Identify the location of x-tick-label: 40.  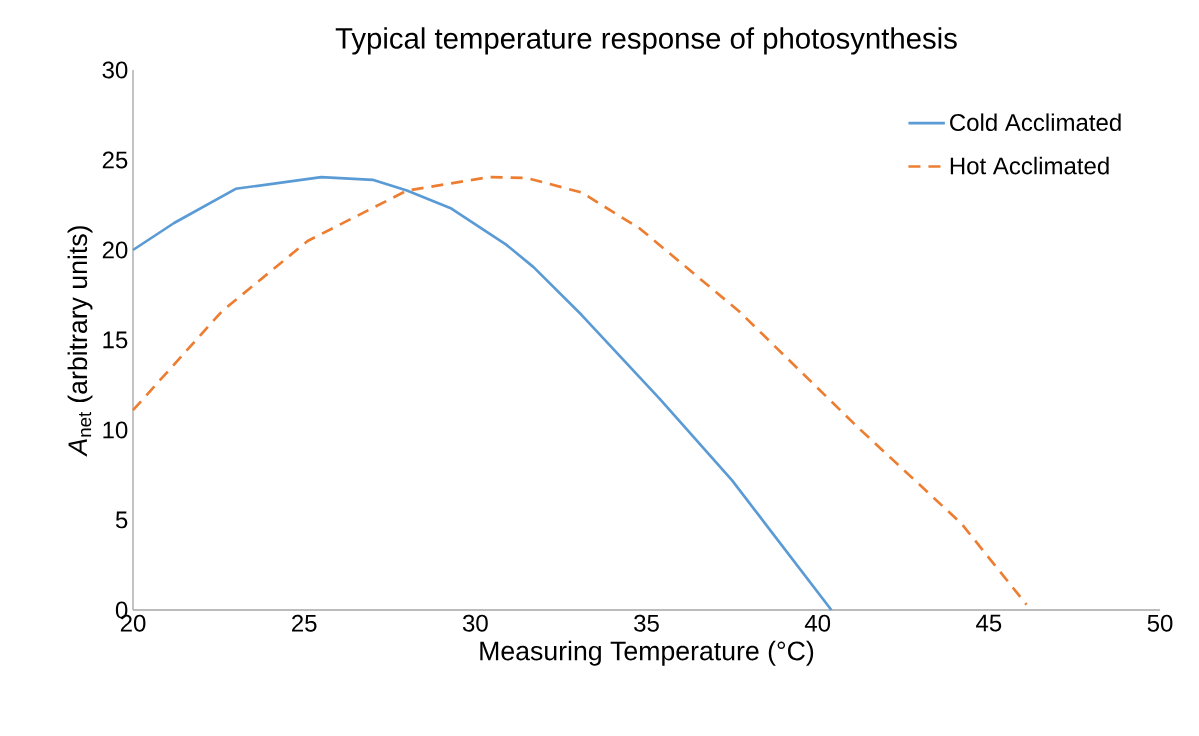
(817, 623).